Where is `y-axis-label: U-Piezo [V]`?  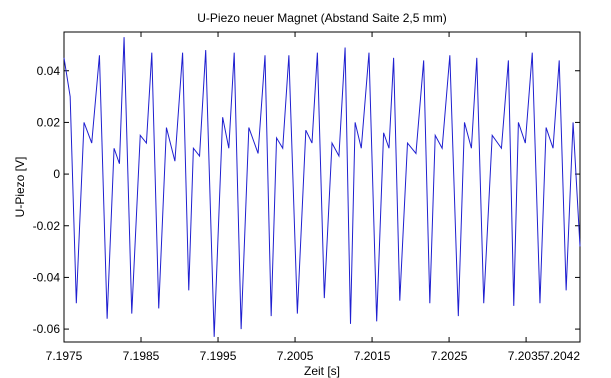 y-axis-label: U-Piezo [V] is located at coordinates (20, 187).